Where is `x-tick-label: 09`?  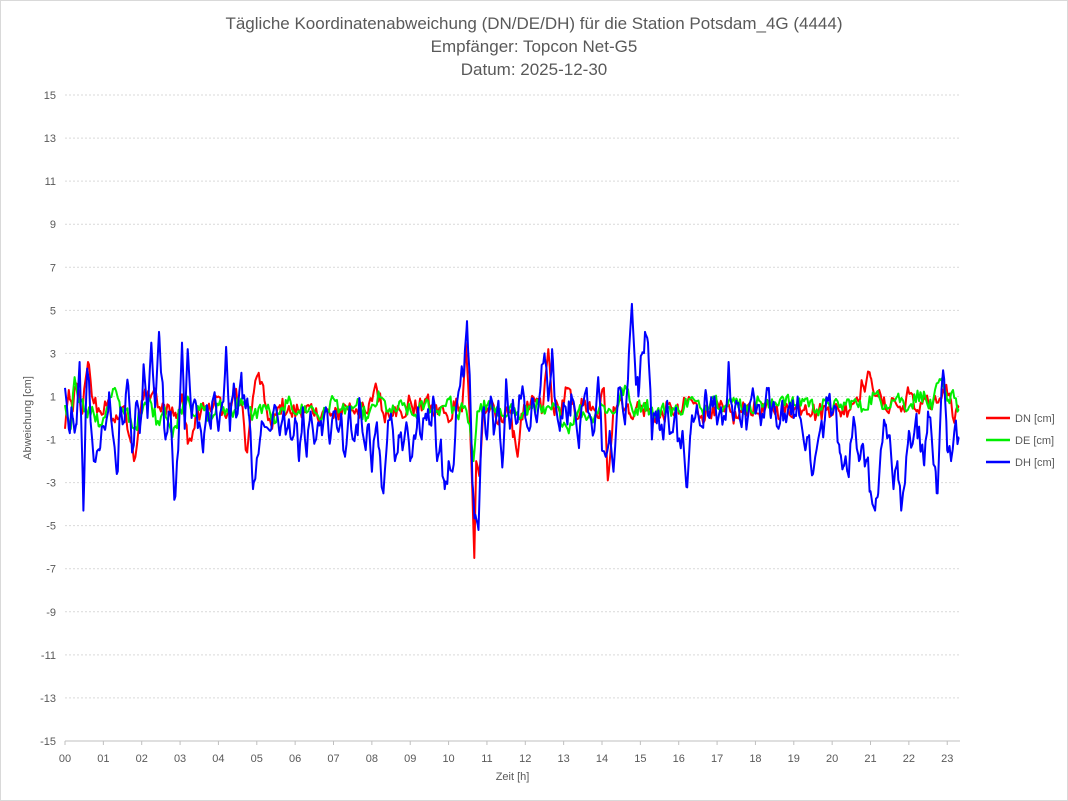 x-tick-label: 09 is located at coordinates (410, 759).